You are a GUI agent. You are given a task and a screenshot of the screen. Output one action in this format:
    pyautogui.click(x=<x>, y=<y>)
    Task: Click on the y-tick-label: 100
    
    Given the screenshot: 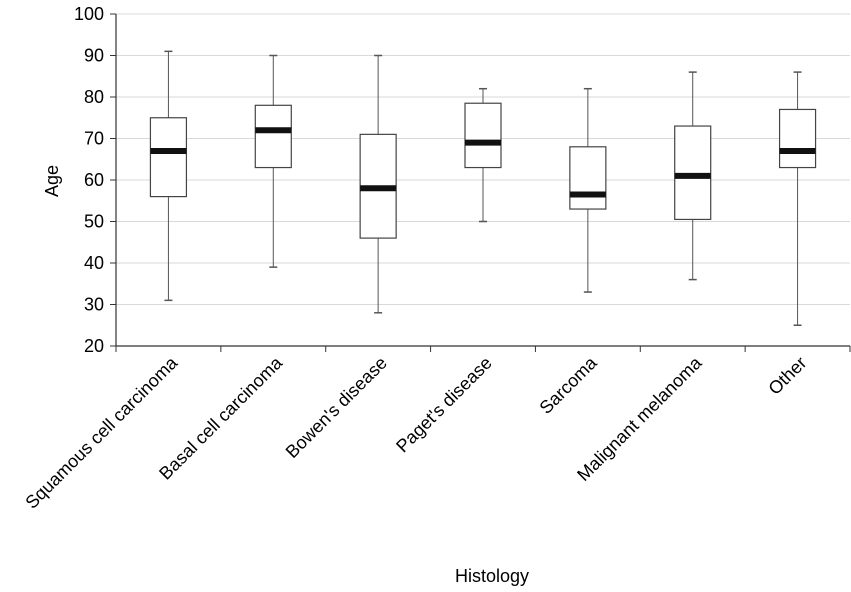 What is the action you would take?
    pyautogui.click(x=89, y=14)
    